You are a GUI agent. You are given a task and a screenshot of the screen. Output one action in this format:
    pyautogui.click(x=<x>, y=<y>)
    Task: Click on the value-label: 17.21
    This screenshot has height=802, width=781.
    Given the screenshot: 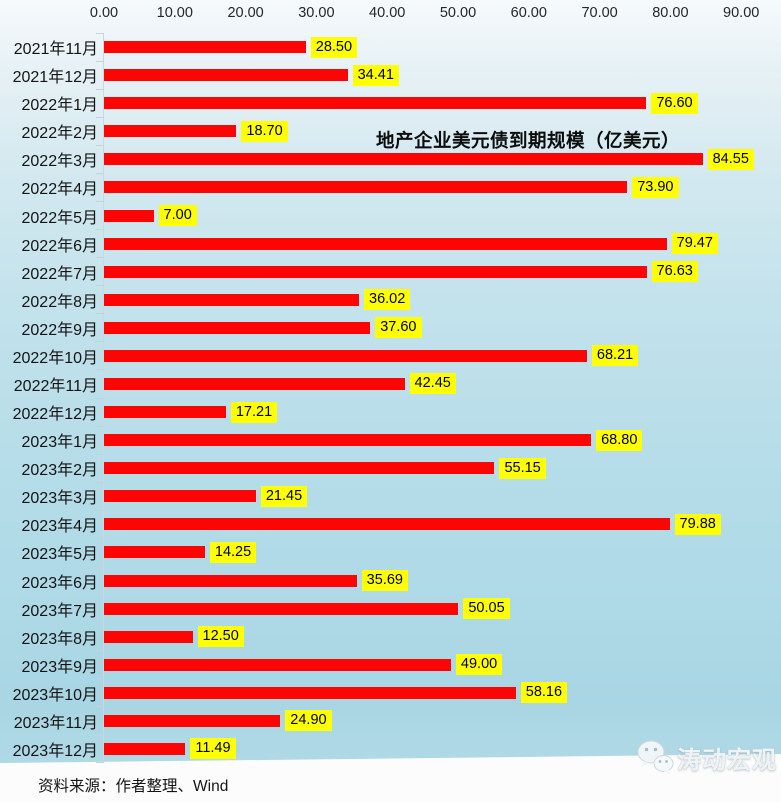 What is the action you would take?
    pyautogui.click(x=254, y=412)
    